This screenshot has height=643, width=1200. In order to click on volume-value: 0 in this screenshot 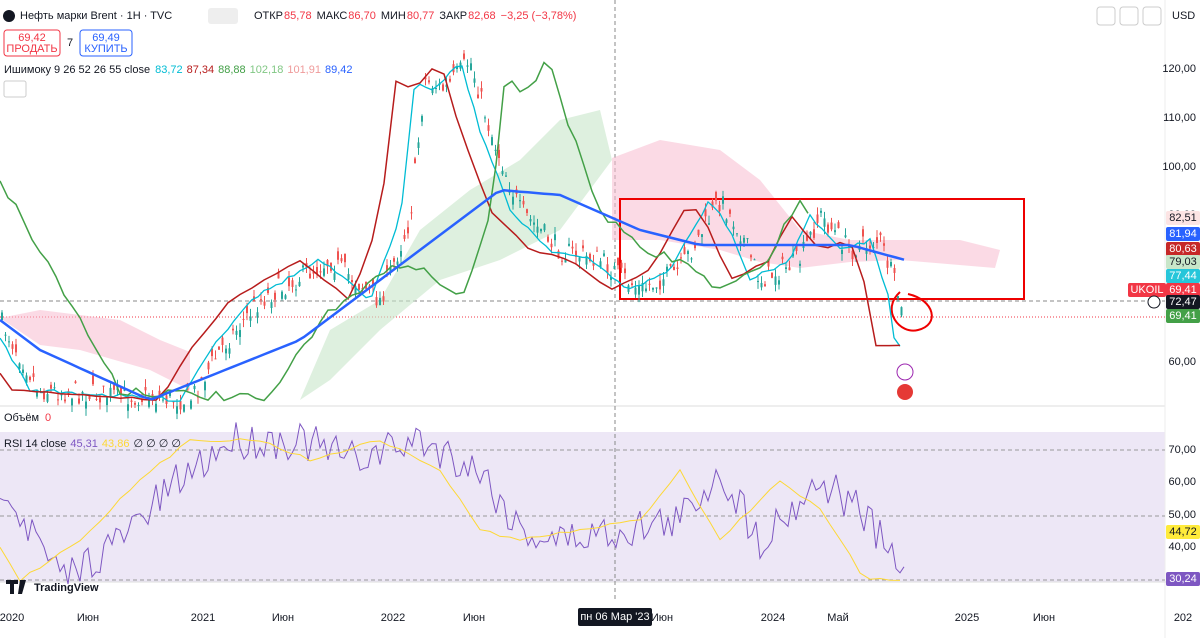, I will do `click(48, 418)`.